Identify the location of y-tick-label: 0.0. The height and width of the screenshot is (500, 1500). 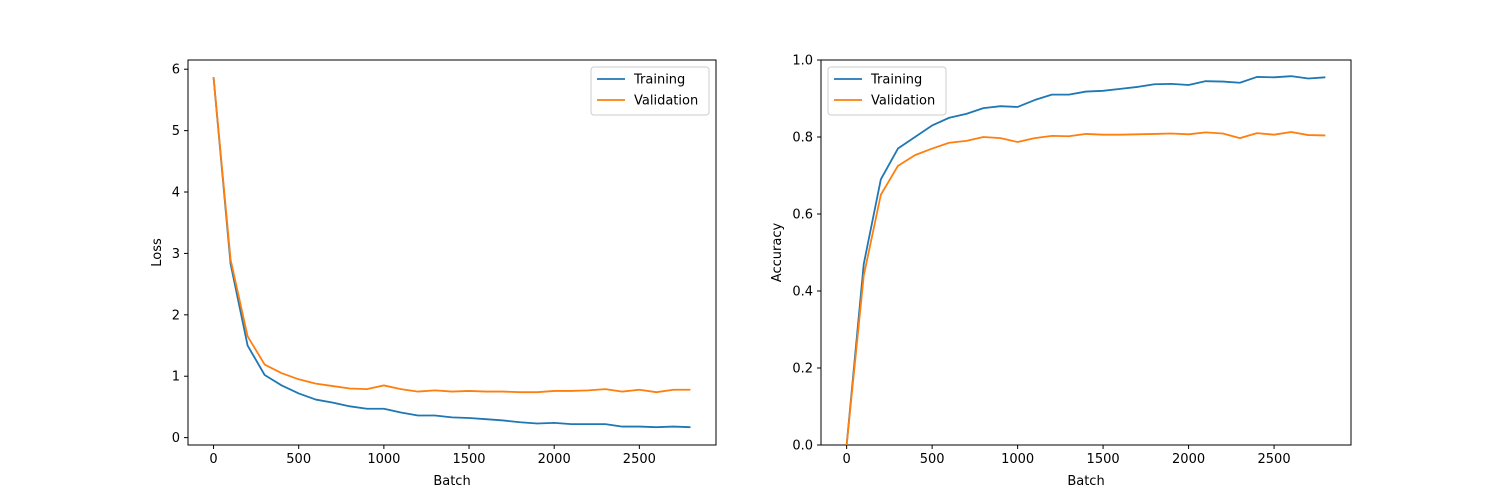
(802, 446).